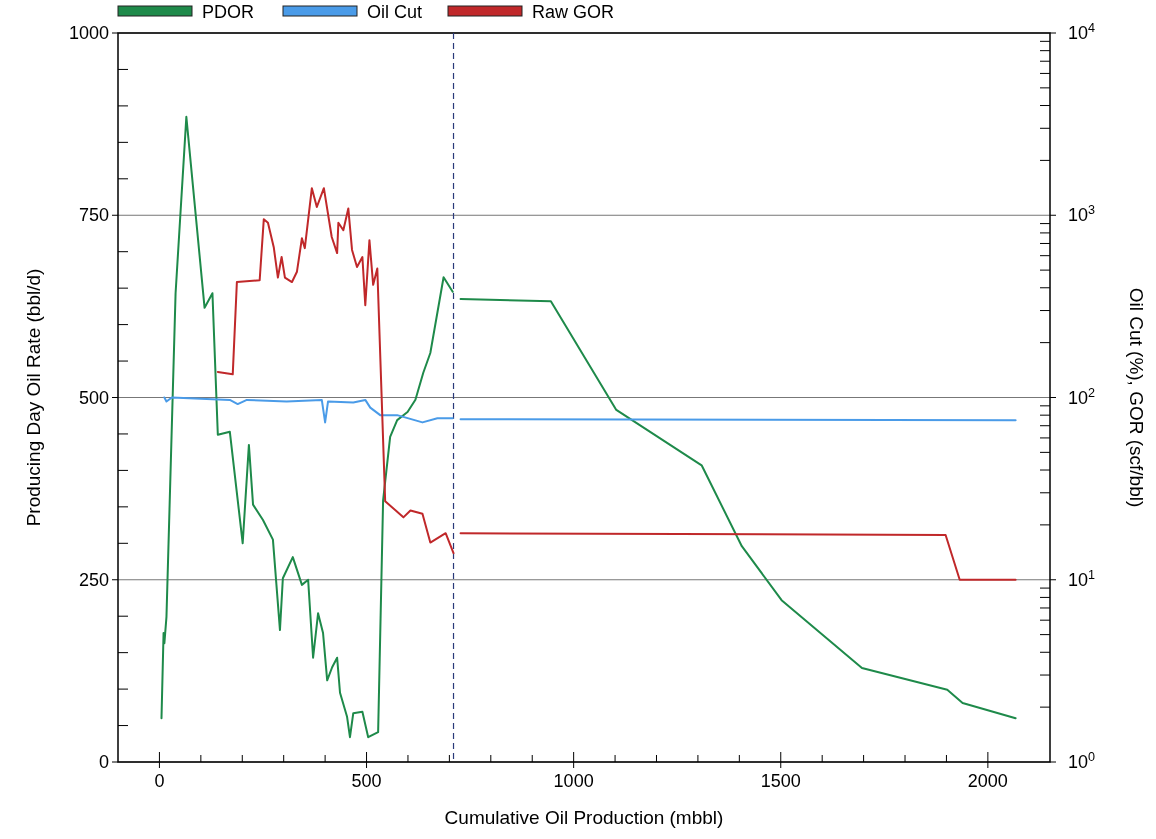 The image size is (1156, 839). Describe the element at coordinates (93, 579) in the screenshot. I see `y-tick-label: 250` at that location.